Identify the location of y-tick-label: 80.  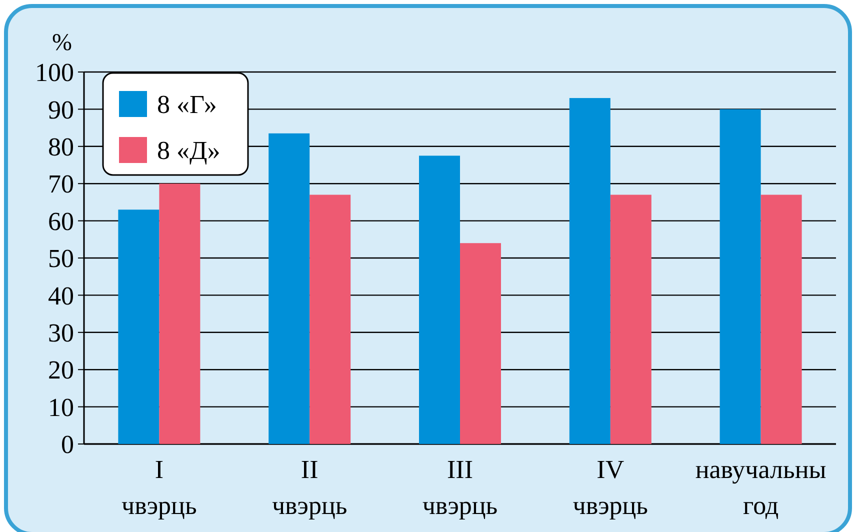
(61, 147).